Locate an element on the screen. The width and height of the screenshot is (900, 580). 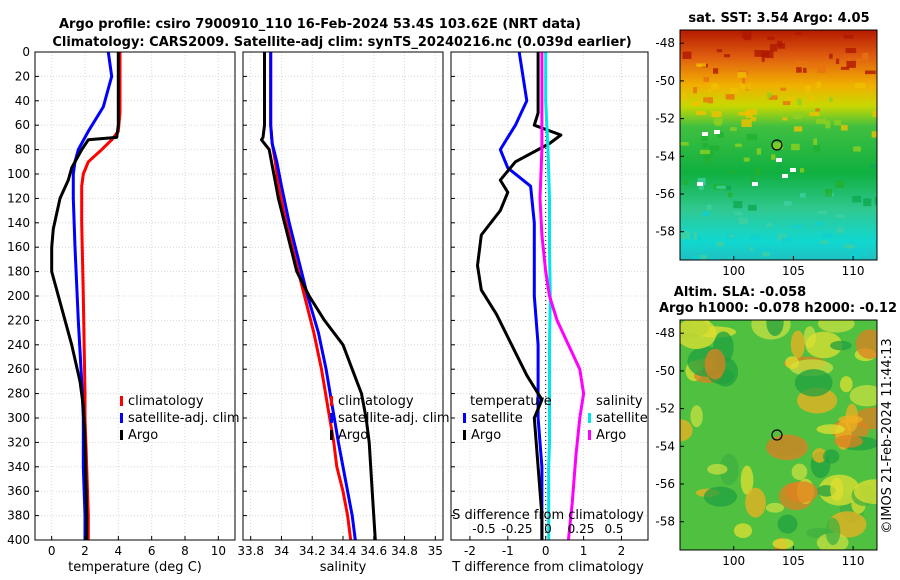
legend-swatch-satellite is located at coordinates (331, 418).